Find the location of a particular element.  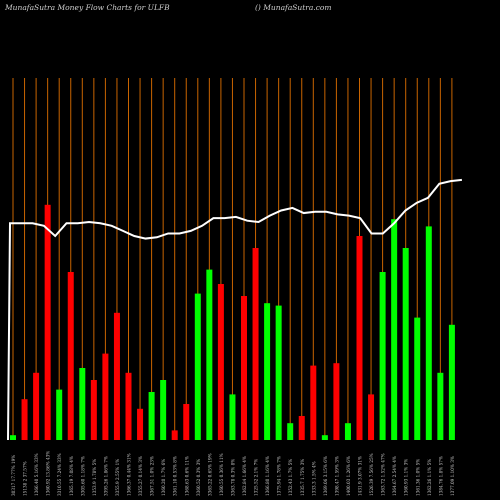

x-tick-label: 1325.52 2.1% 7% is located at coordinates (256, 477).